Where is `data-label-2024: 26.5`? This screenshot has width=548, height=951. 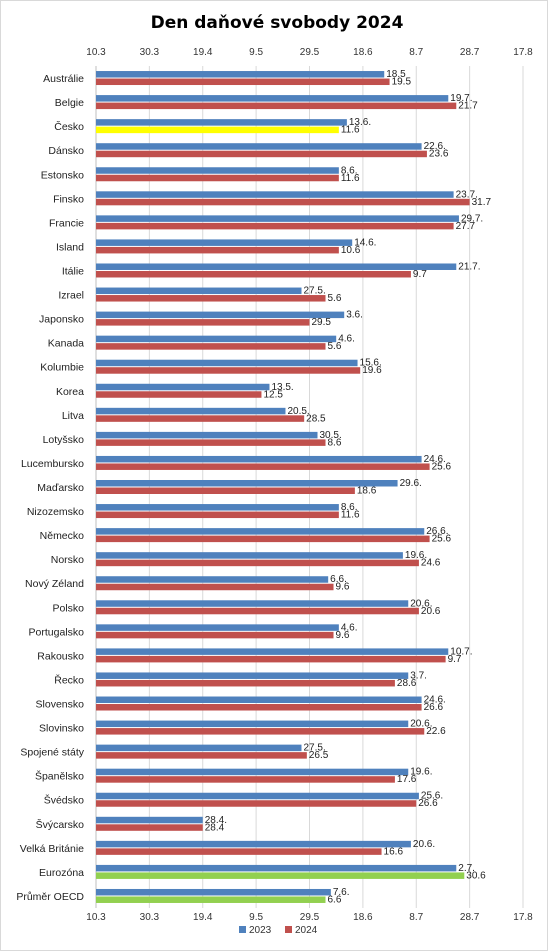 data-label-2024: 26.5 is located at coordinates (319, 755).